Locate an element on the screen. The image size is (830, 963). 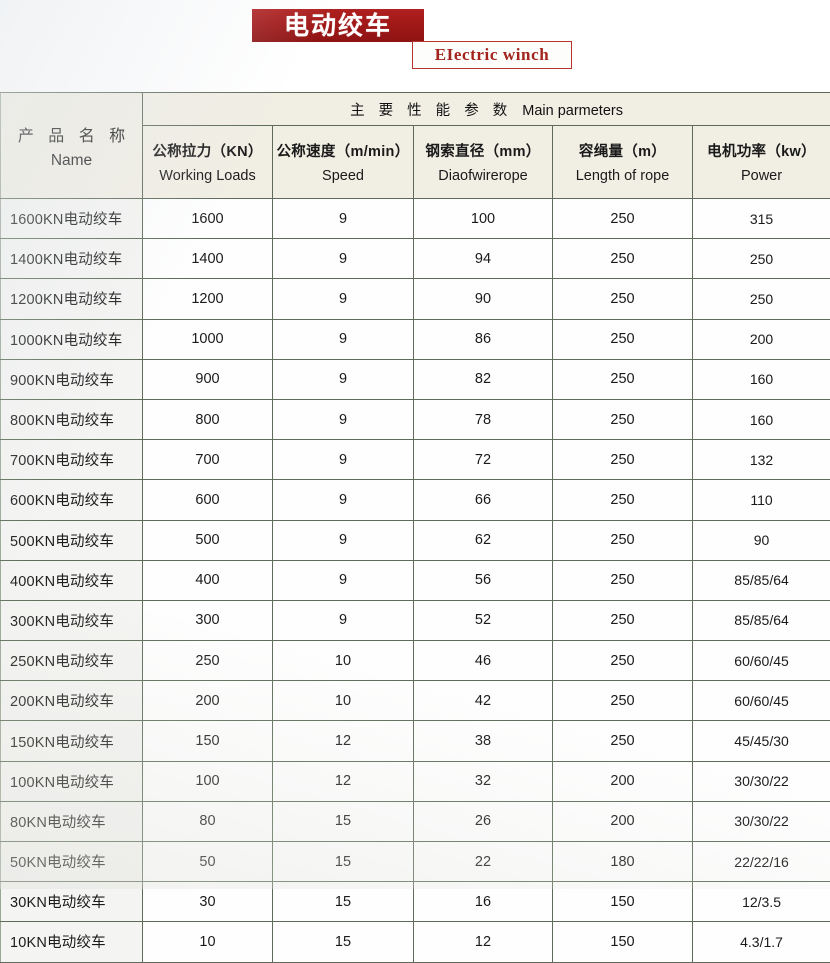
column-header-working-loads-cn: 公称拉力（KN） is located at coordinates (207, 150).